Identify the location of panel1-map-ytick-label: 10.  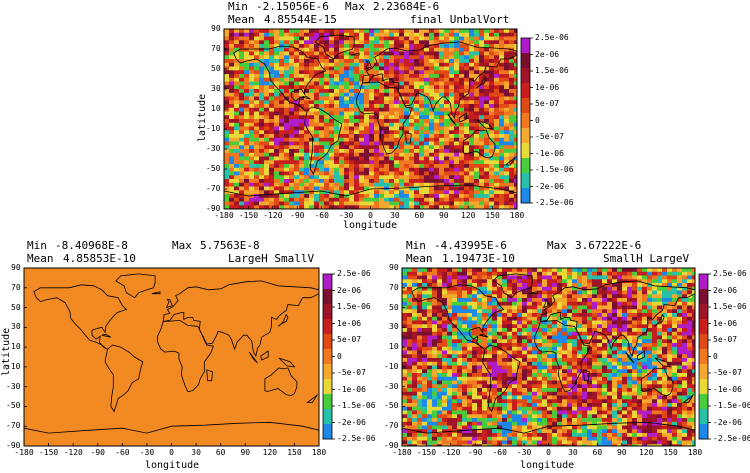
(216, 108).